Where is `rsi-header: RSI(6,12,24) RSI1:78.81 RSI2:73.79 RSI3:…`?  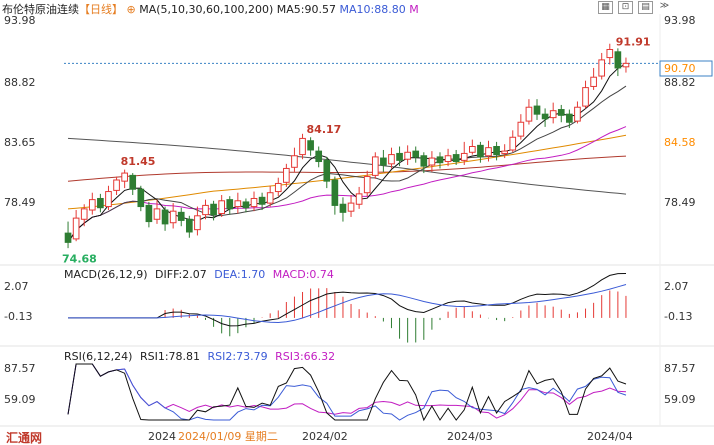
rsi-header: RSI(6,12,24) RSI1:78.81 RSI2:73.79 RSI3:… is located at coordinates (199, 356).